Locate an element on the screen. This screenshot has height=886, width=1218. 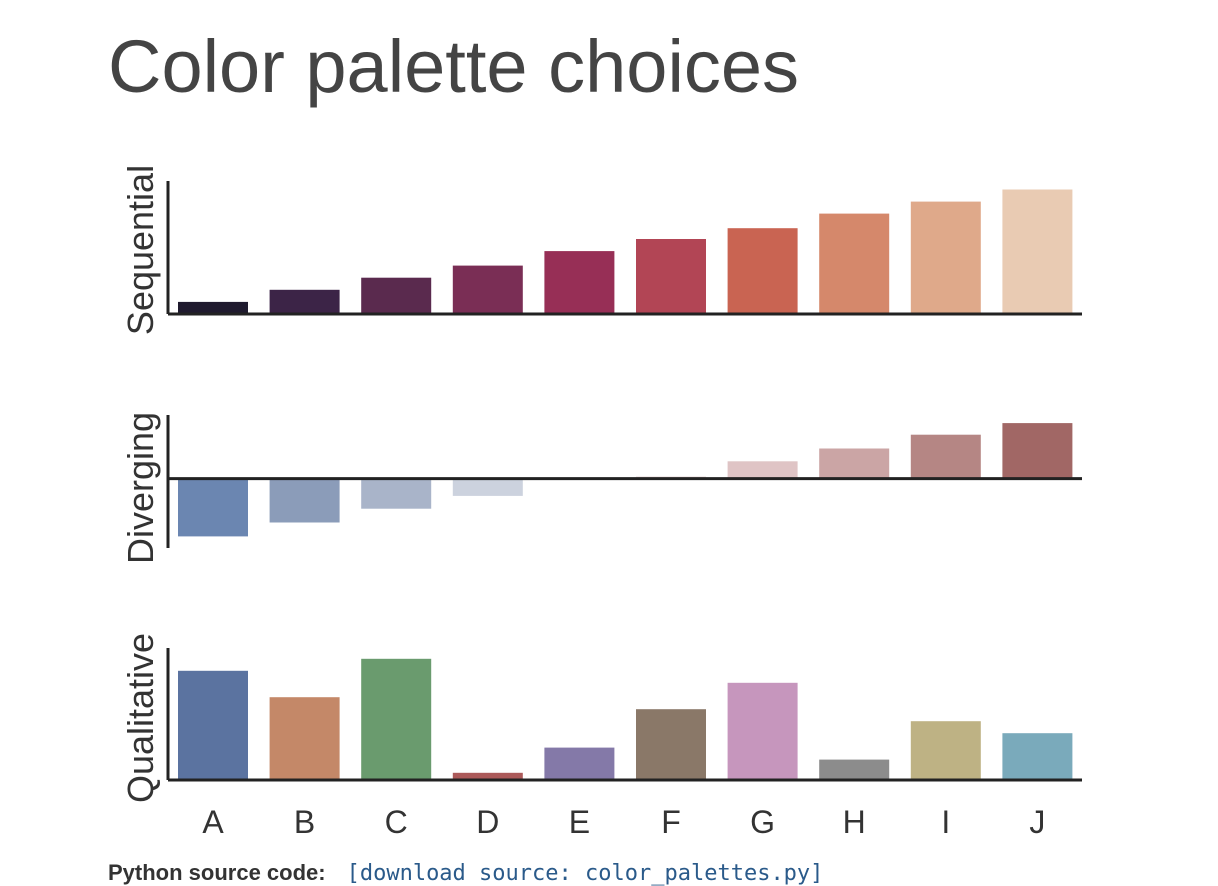
x-tick-label-J: J is located at coordinates (1037, 822).